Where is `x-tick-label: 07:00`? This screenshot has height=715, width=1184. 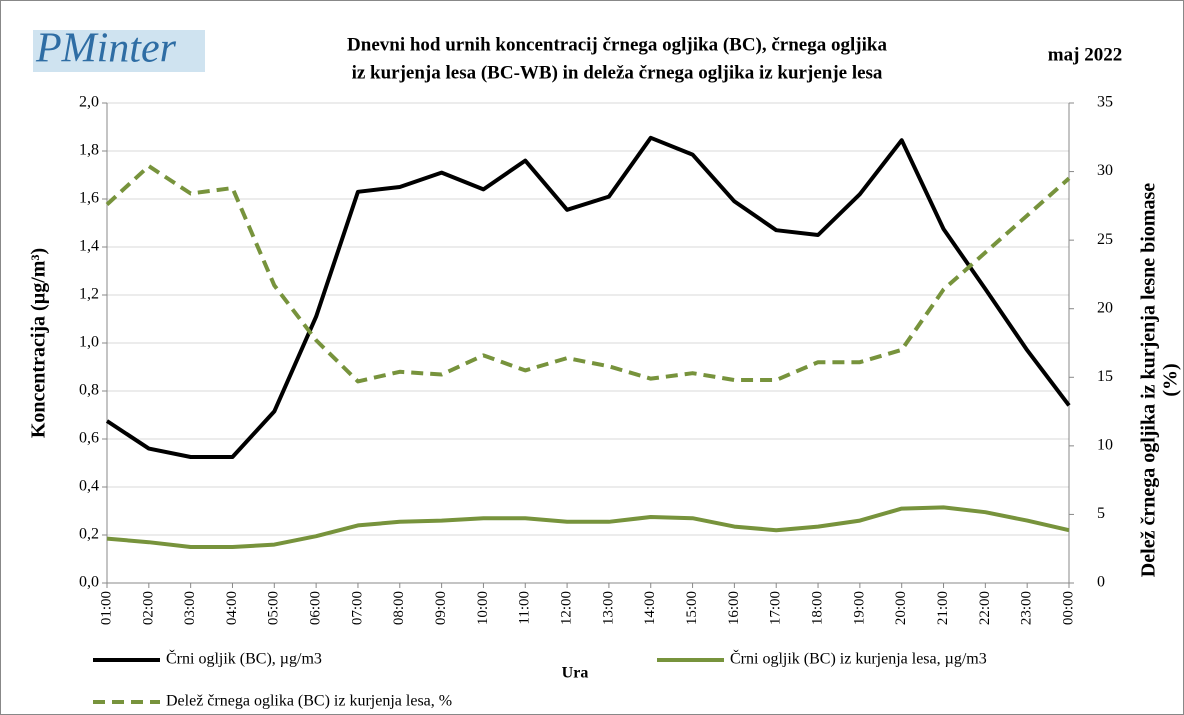 x-tick-label: 07:00 is located at coordinates (357, 608).